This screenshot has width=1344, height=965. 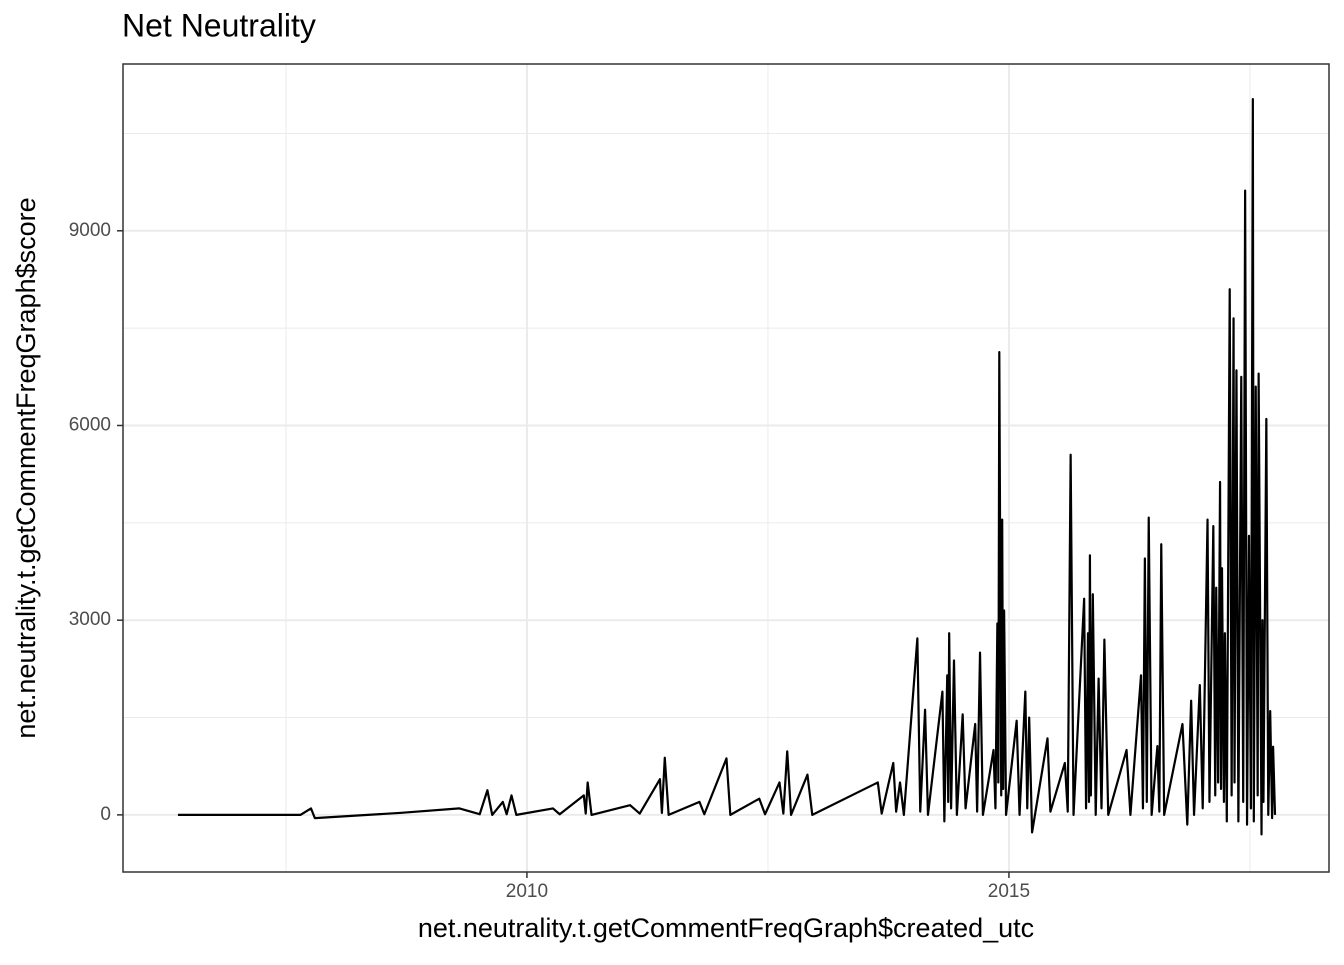 What do you see at coordinates (90, 425) in the screenshot?
I see `y-tick-label: 6000` at bounding box center [90, 425].